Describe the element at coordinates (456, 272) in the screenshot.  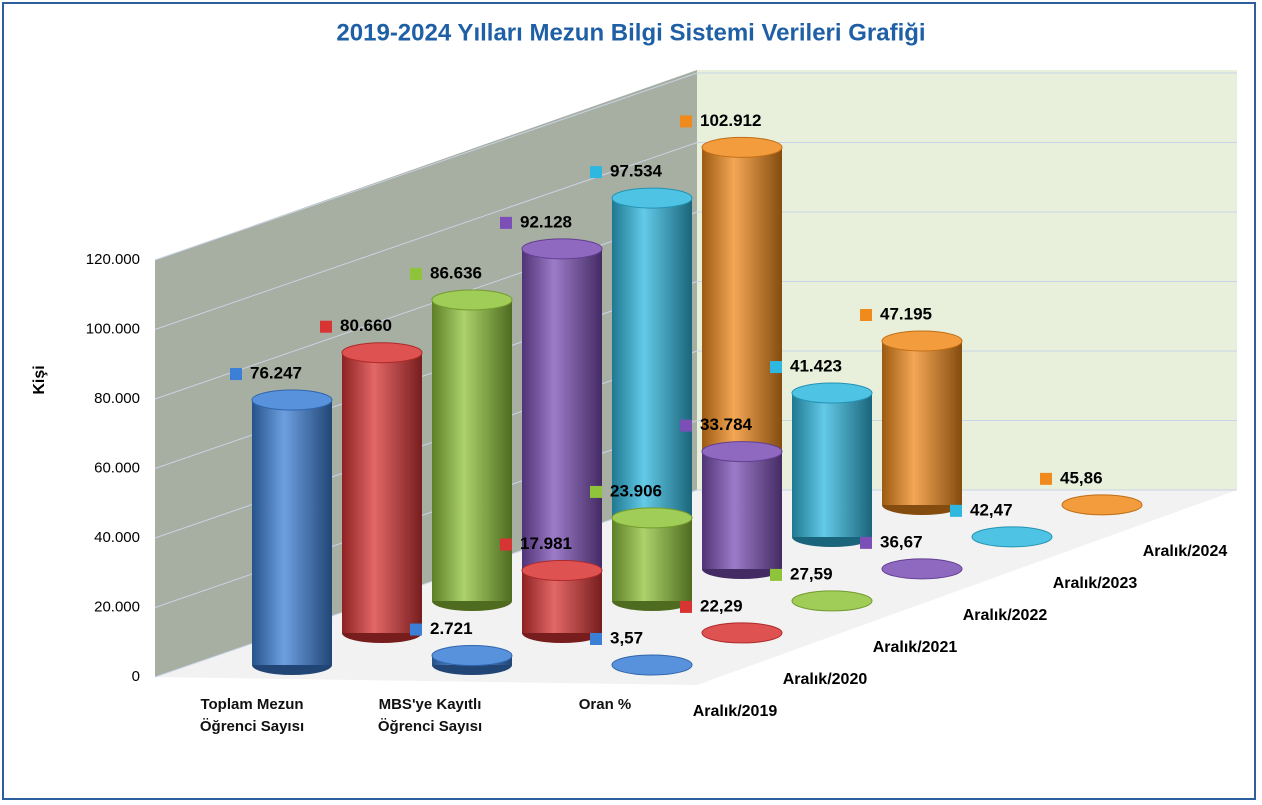
I see `value-label: 86.636` at that location.